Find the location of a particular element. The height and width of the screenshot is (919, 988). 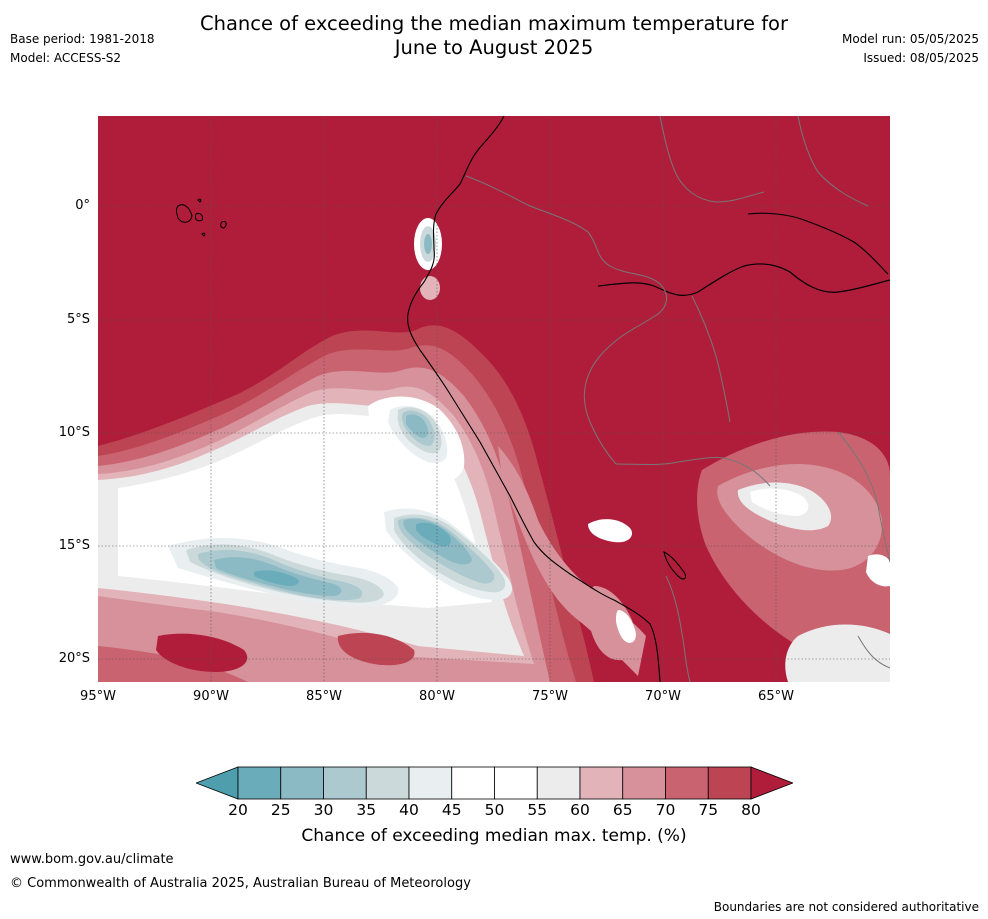

footer-url: www.bom.gov.au/climate is located at coordinates (92, 859).